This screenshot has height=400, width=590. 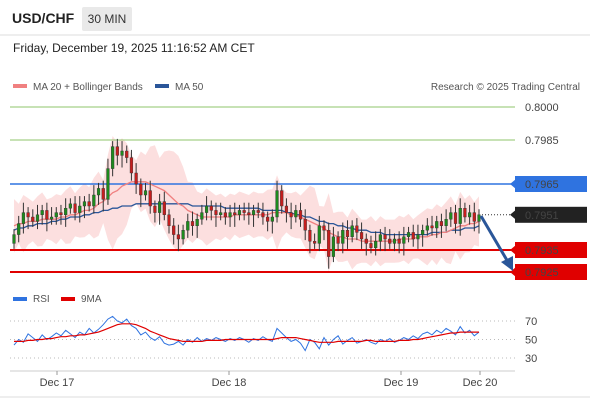 I want to click on x-tick-label: Dec 18, so click(x=229, y=383).